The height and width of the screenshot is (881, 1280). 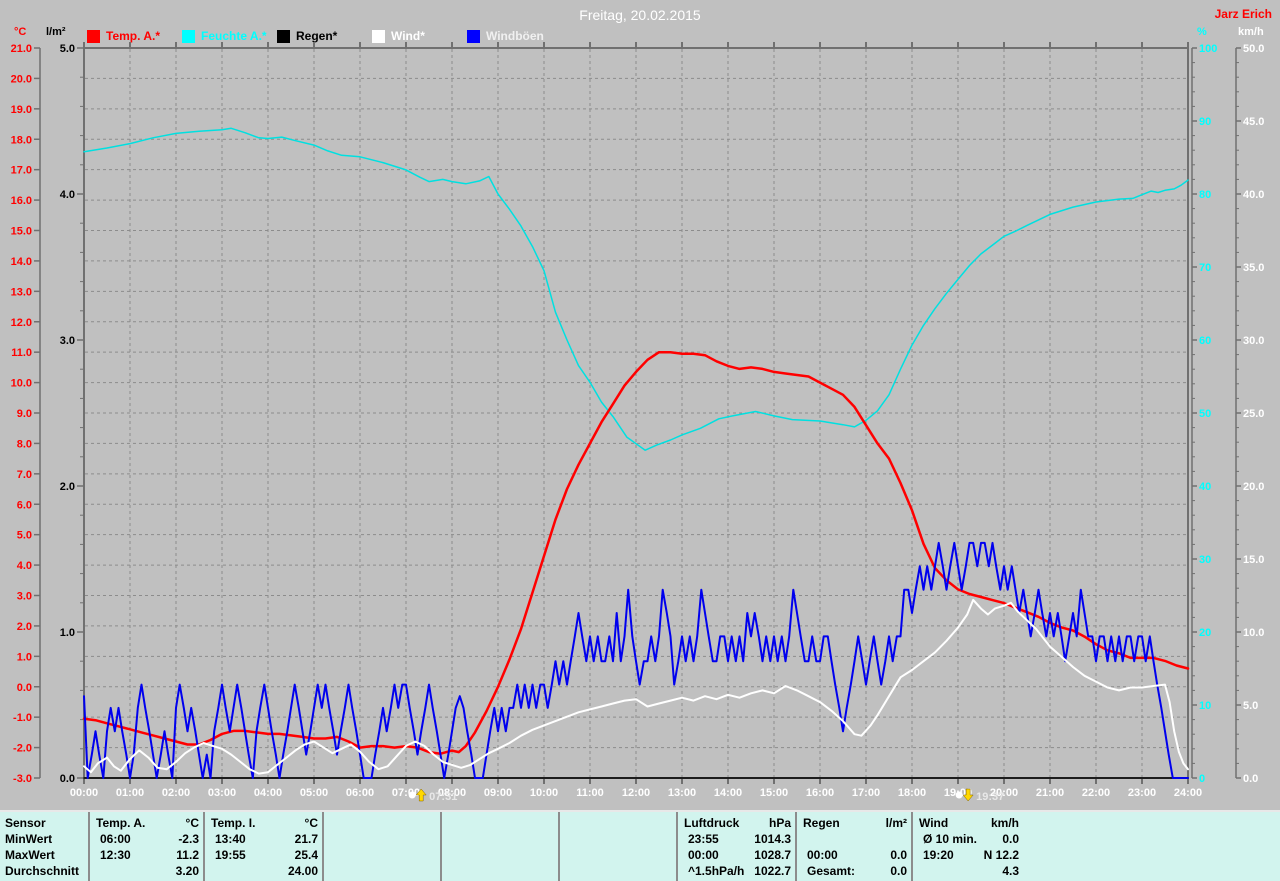 I want to click on wind-tick-label: 35.0, so click(x=1253, y=268).